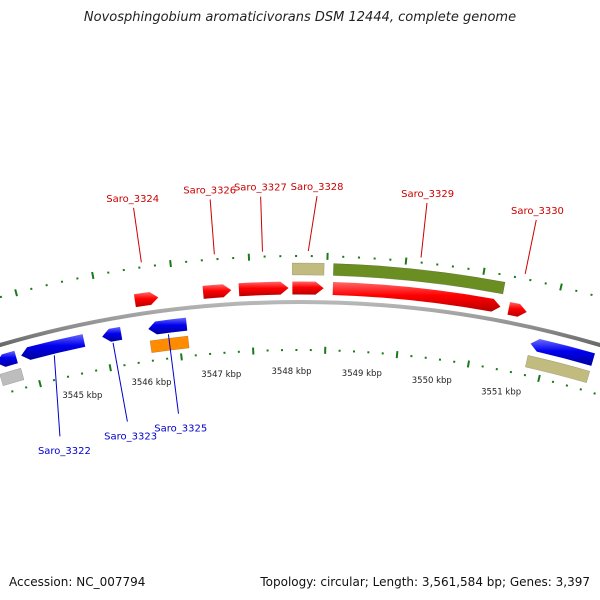 This screenshot has height=600, width=600. Describe the element at coordinates (82, 396) in the screenshot. I see `scale-label: 3545 kbp` at that location.